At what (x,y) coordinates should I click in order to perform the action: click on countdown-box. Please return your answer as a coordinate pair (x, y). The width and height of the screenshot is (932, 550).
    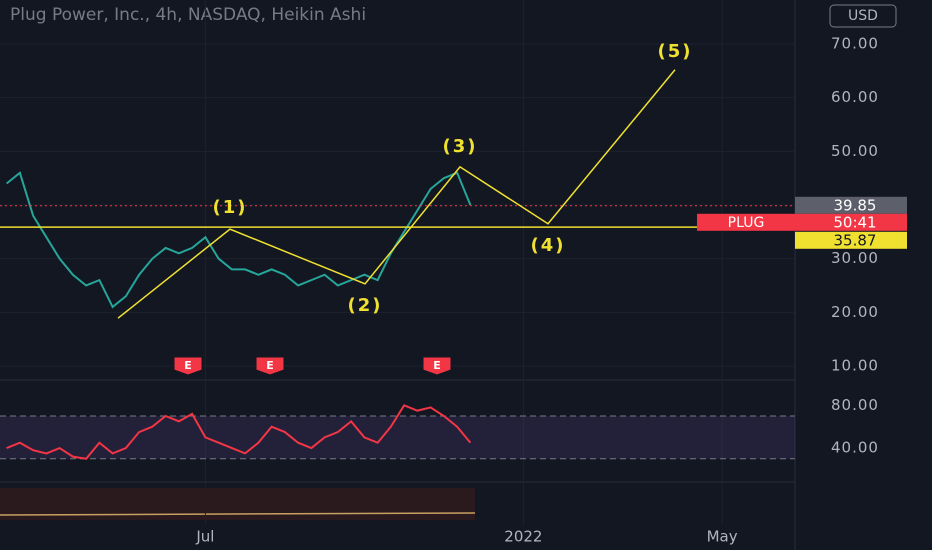
    Looking at the image, I should click on (851, 222).